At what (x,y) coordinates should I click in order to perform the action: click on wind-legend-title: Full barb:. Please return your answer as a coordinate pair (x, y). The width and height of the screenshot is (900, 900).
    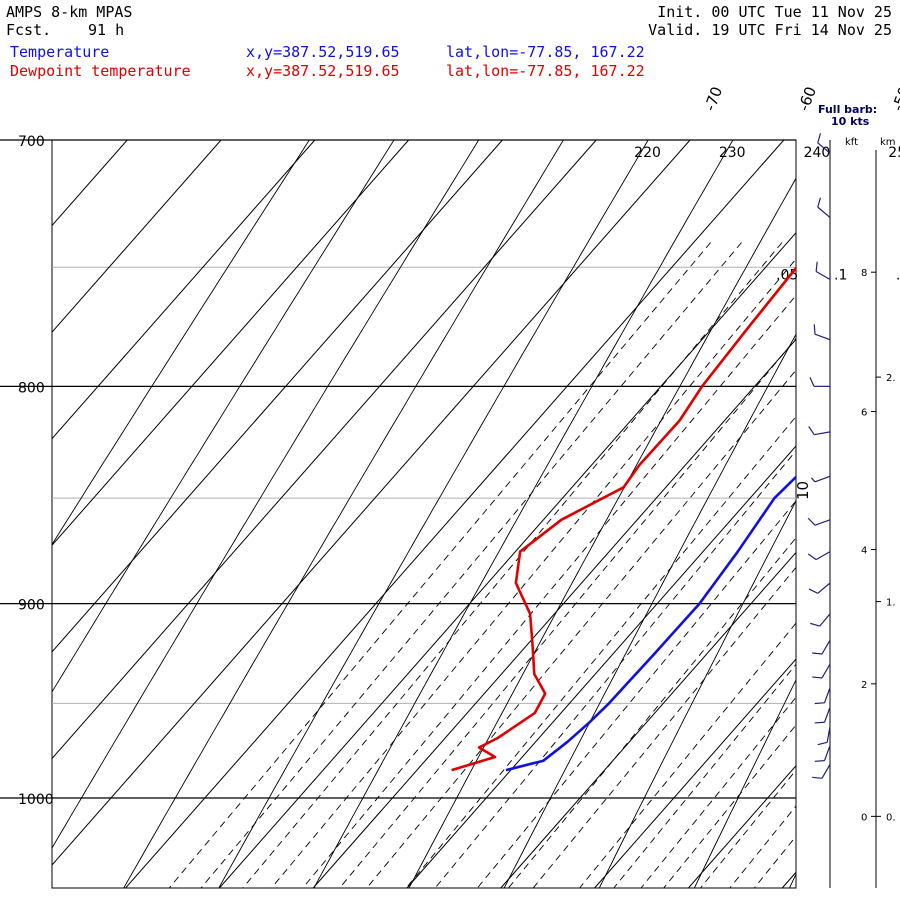
    Looking at the image, I should click on (848, 109).